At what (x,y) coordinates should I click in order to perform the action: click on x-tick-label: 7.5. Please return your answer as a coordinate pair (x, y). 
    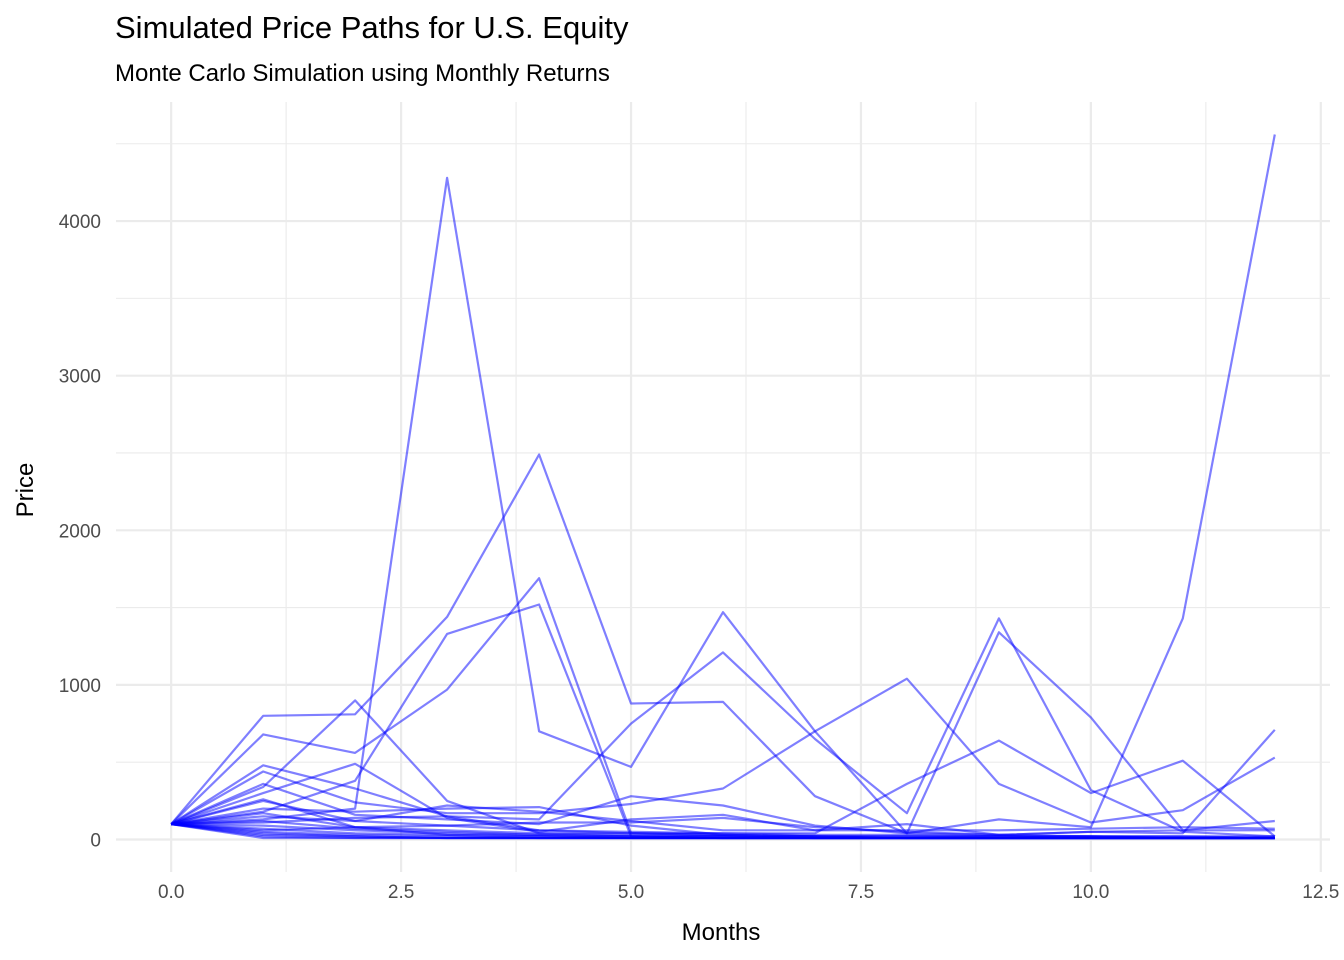
    Looking at the image, I should click on (861, 892).